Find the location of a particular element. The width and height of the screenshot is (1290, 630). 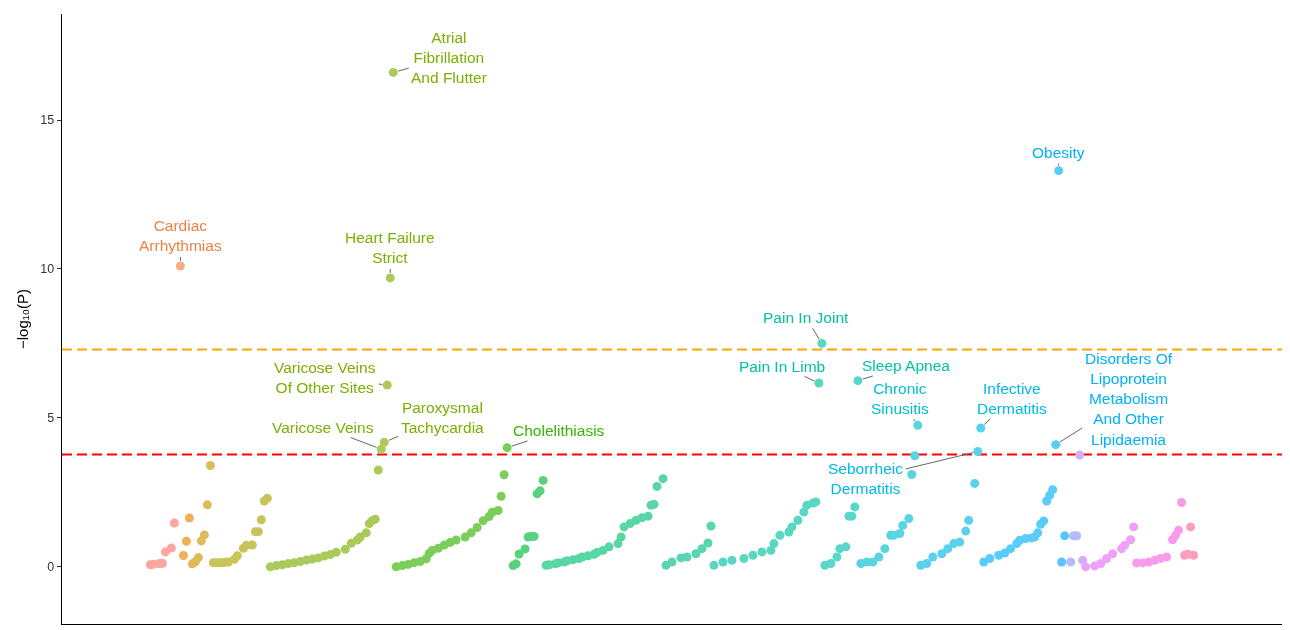

data-label: Varicose Veins Of Other Sites is located at coordinates (325, 378).